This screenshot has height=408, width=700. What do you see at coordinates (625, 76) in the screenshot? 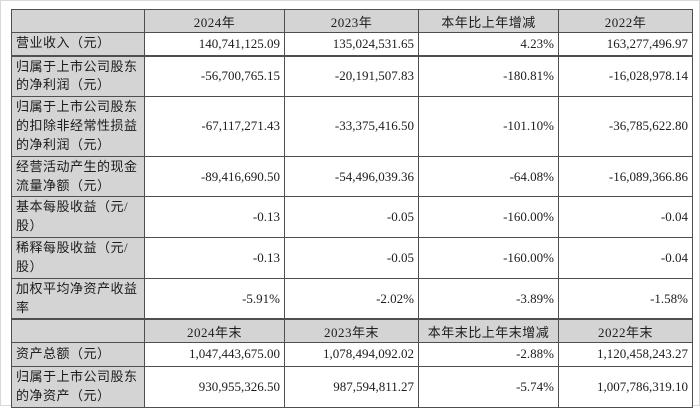
I see `cell-value: -16,028,978.14` at bounding box center [625, 76].